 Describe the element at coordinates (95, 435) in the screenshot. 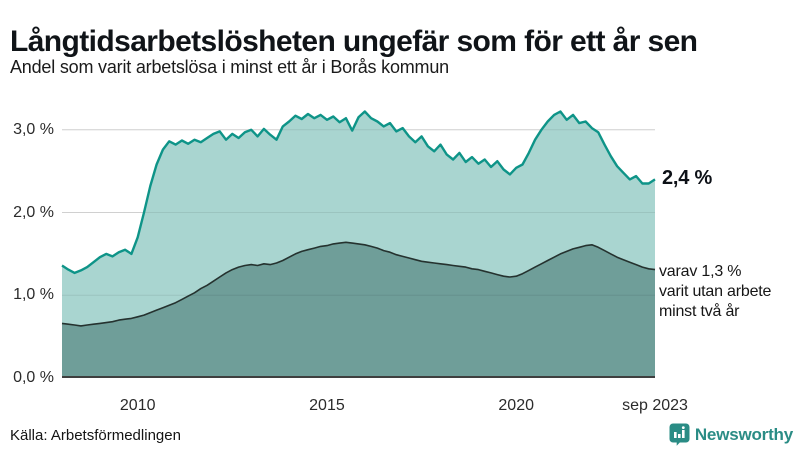

I see `source-label: Källa: Arbetsförmedlingen` at that location.